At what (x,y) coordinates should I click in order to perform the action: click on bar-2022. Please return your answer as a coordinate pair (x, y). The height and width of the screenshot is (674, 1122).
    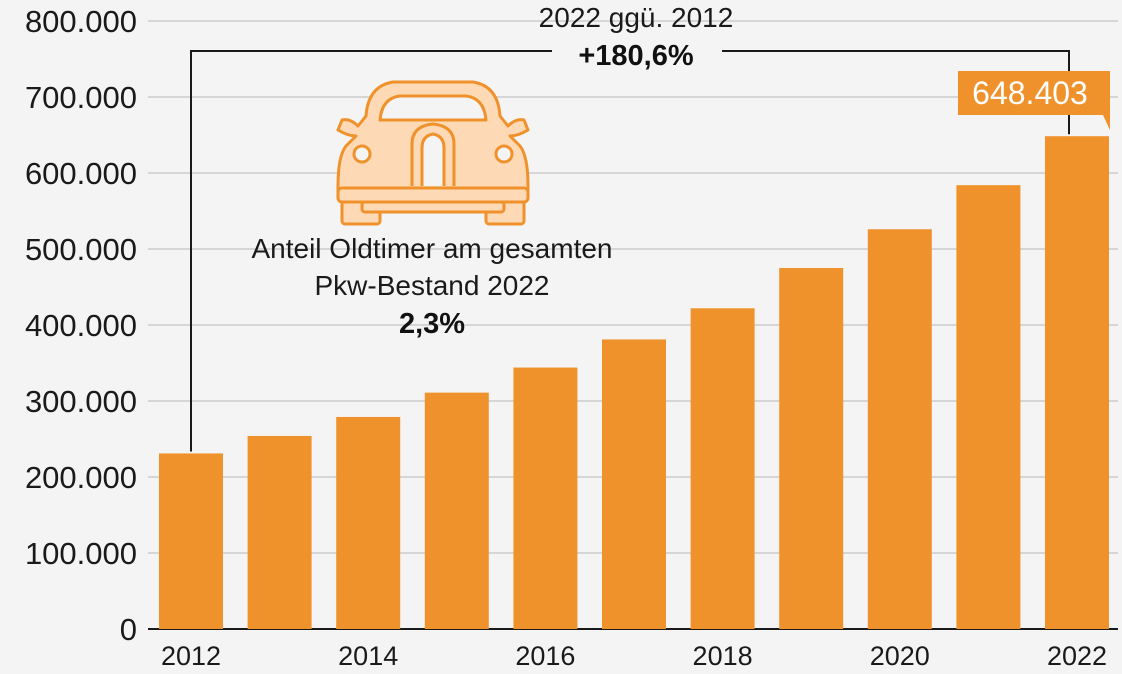
    Looking at the image, I should click on (1077, 382).